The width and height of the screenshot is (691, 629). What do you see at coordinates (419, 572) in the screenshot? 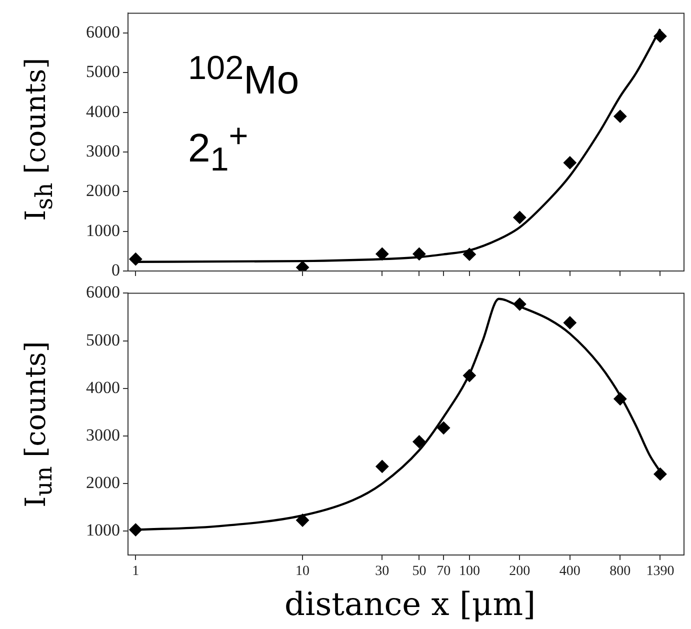
I see `x-tick-label: 50` at bounding box center [419, 572].